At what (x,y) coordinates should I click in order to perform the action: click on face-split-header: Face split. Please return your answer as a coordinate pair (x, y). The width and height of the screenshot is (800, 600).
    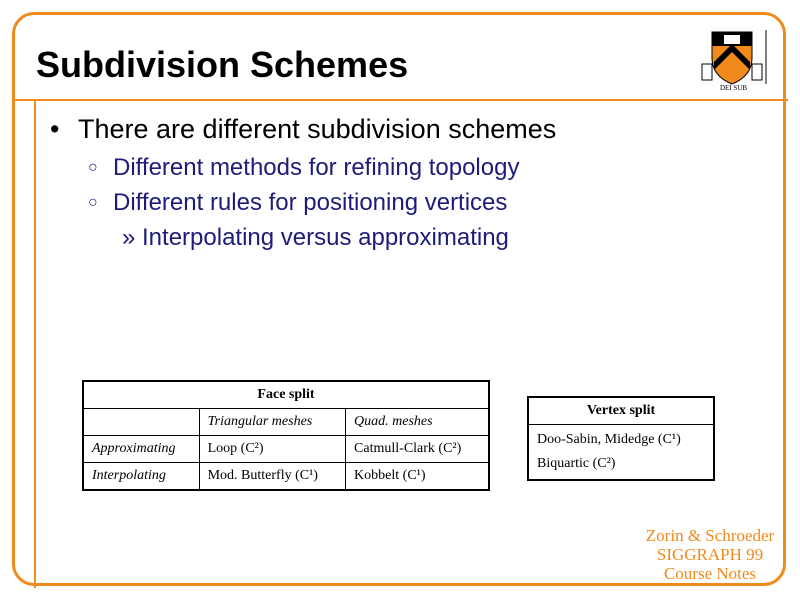
    Looking at the image, I should click on (286, 394).